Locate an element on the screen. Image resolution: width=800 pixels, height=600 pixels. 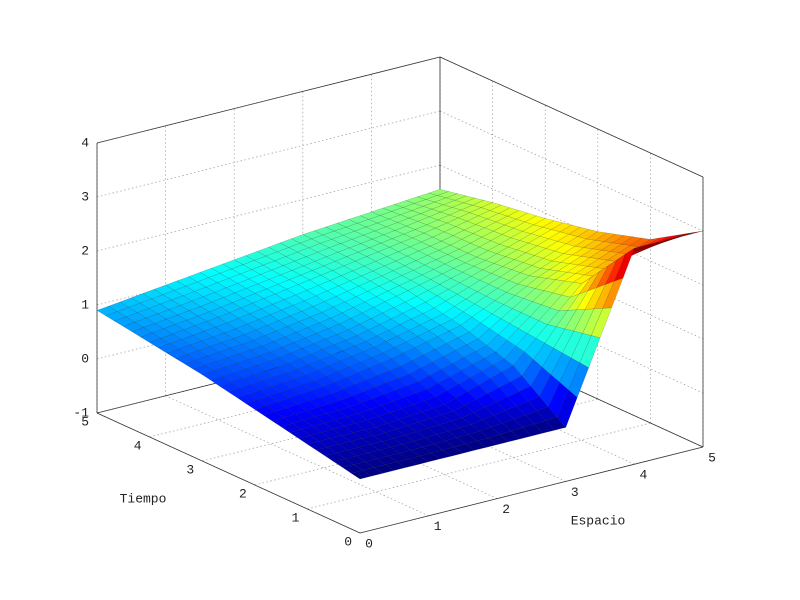
z-tick-label: 0 is located at coordinates (85, 358).